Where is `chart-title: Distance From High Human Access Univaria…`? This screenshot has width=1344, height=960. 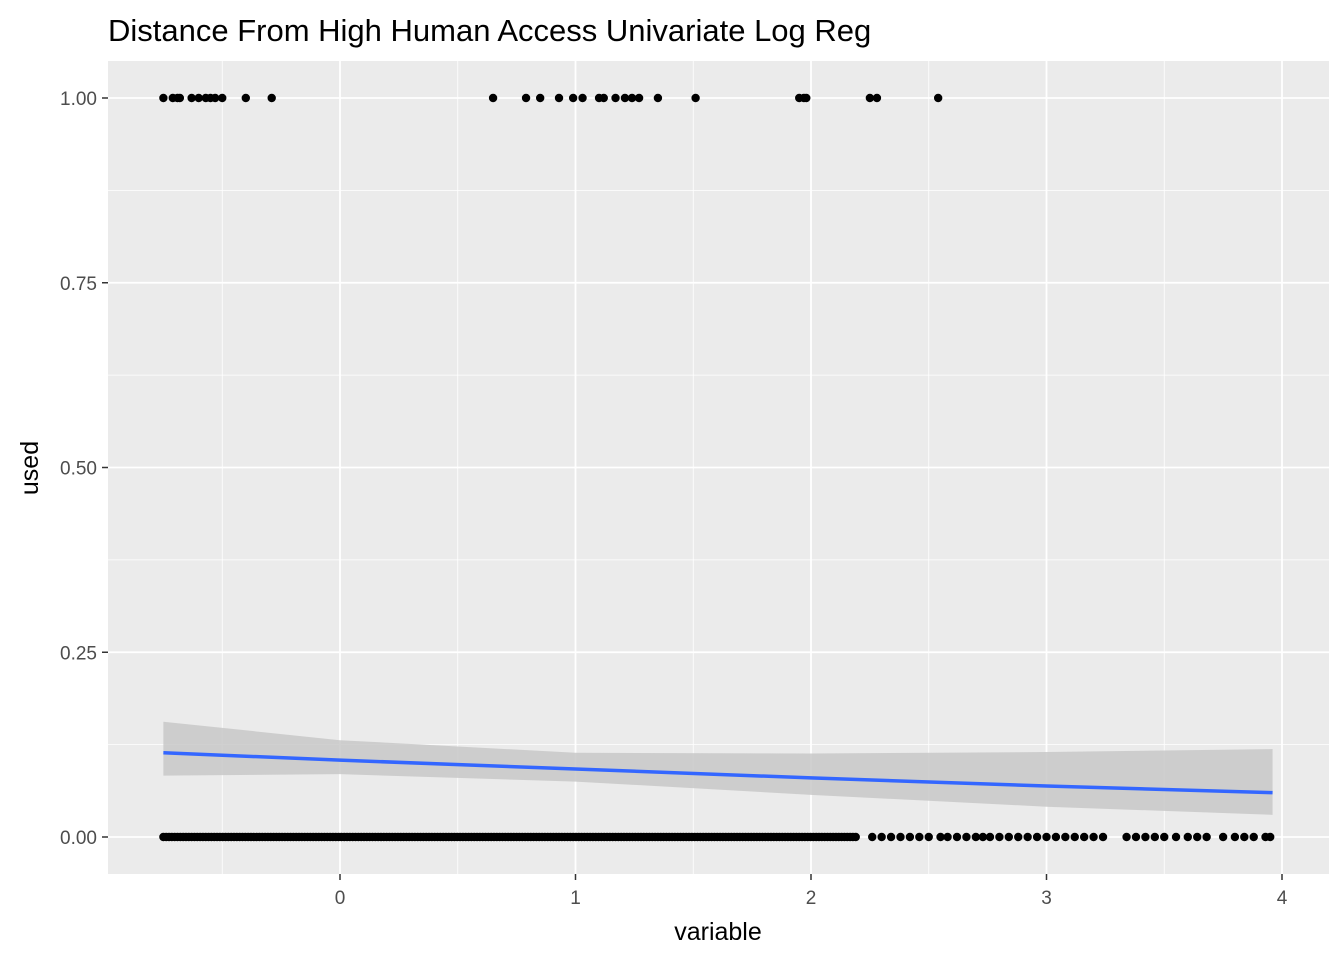
chart-title: Distance From High Human Access Univaria… is located at coordinates (489, 30).